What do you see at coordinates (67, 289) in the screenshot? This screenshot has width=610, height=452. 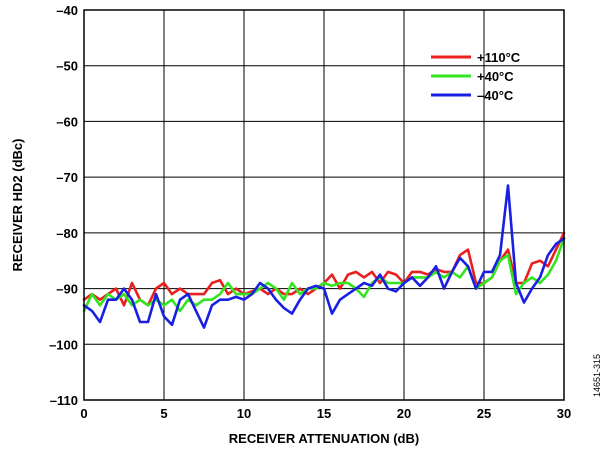 I see `y-tick-label: –90` at bounding box center [67, 289].